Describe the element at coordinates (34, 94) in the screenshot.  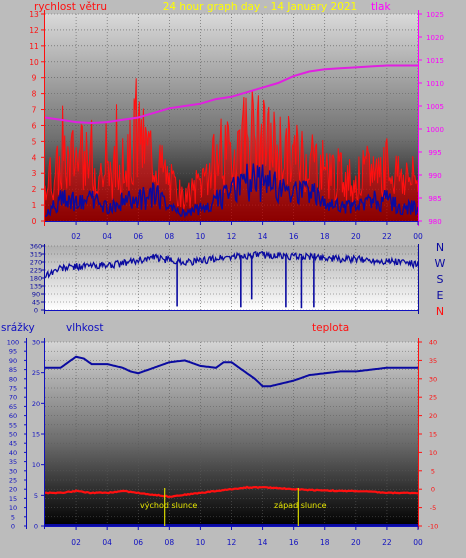
I see `wind-speed-tick-label: 8` at that location.